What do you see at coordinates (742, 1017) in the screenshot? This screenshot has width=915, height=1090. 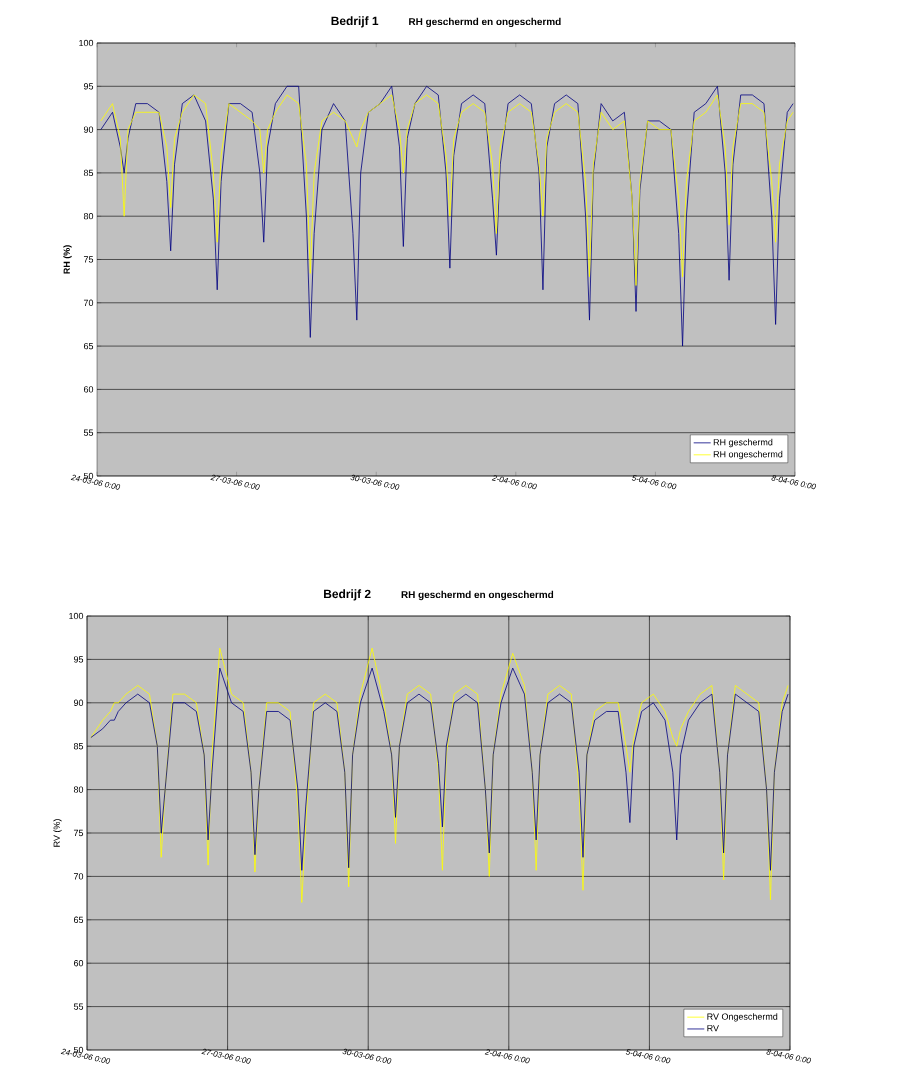 I see `legend-label: RV Ongeschermd` at bounding box center [742, 1017].